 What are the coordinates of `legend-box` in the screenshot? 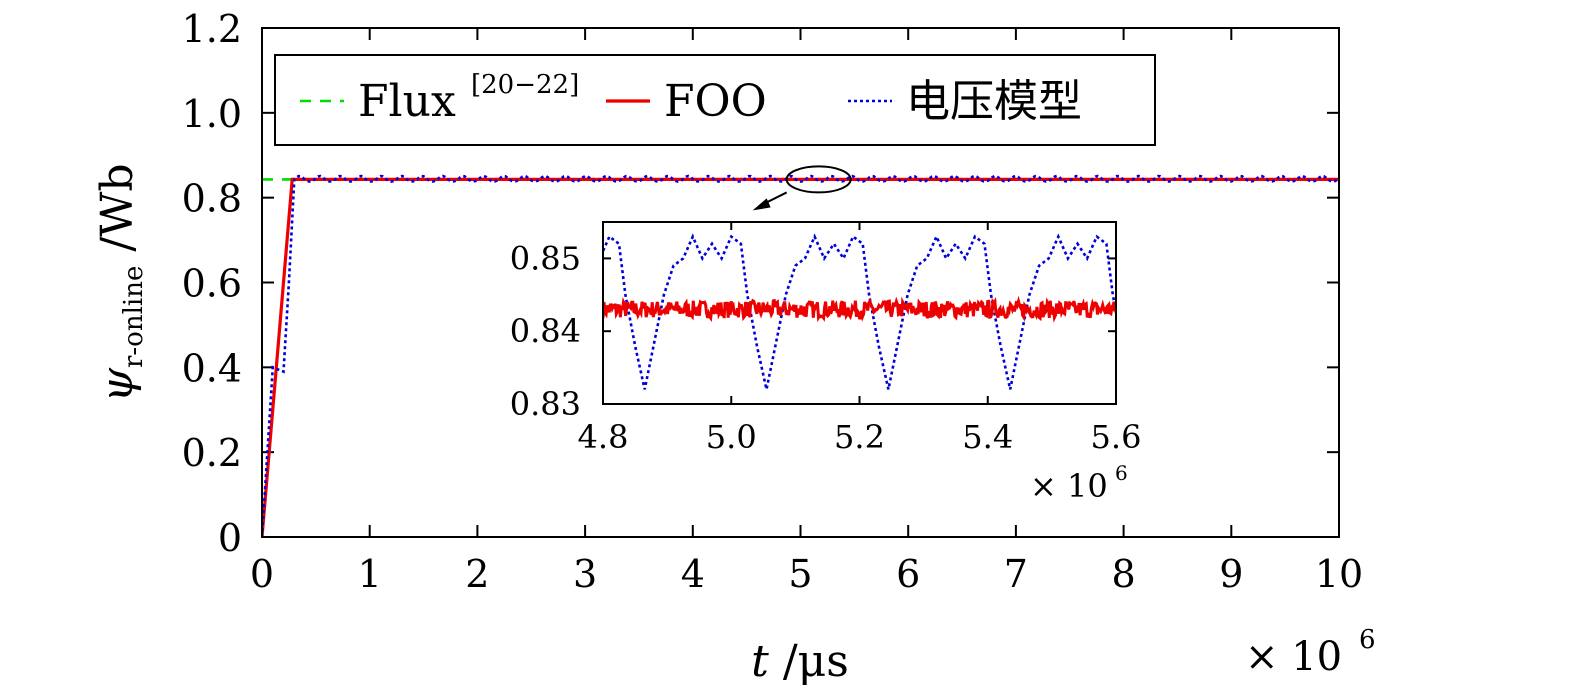 It's located at (715, 100).